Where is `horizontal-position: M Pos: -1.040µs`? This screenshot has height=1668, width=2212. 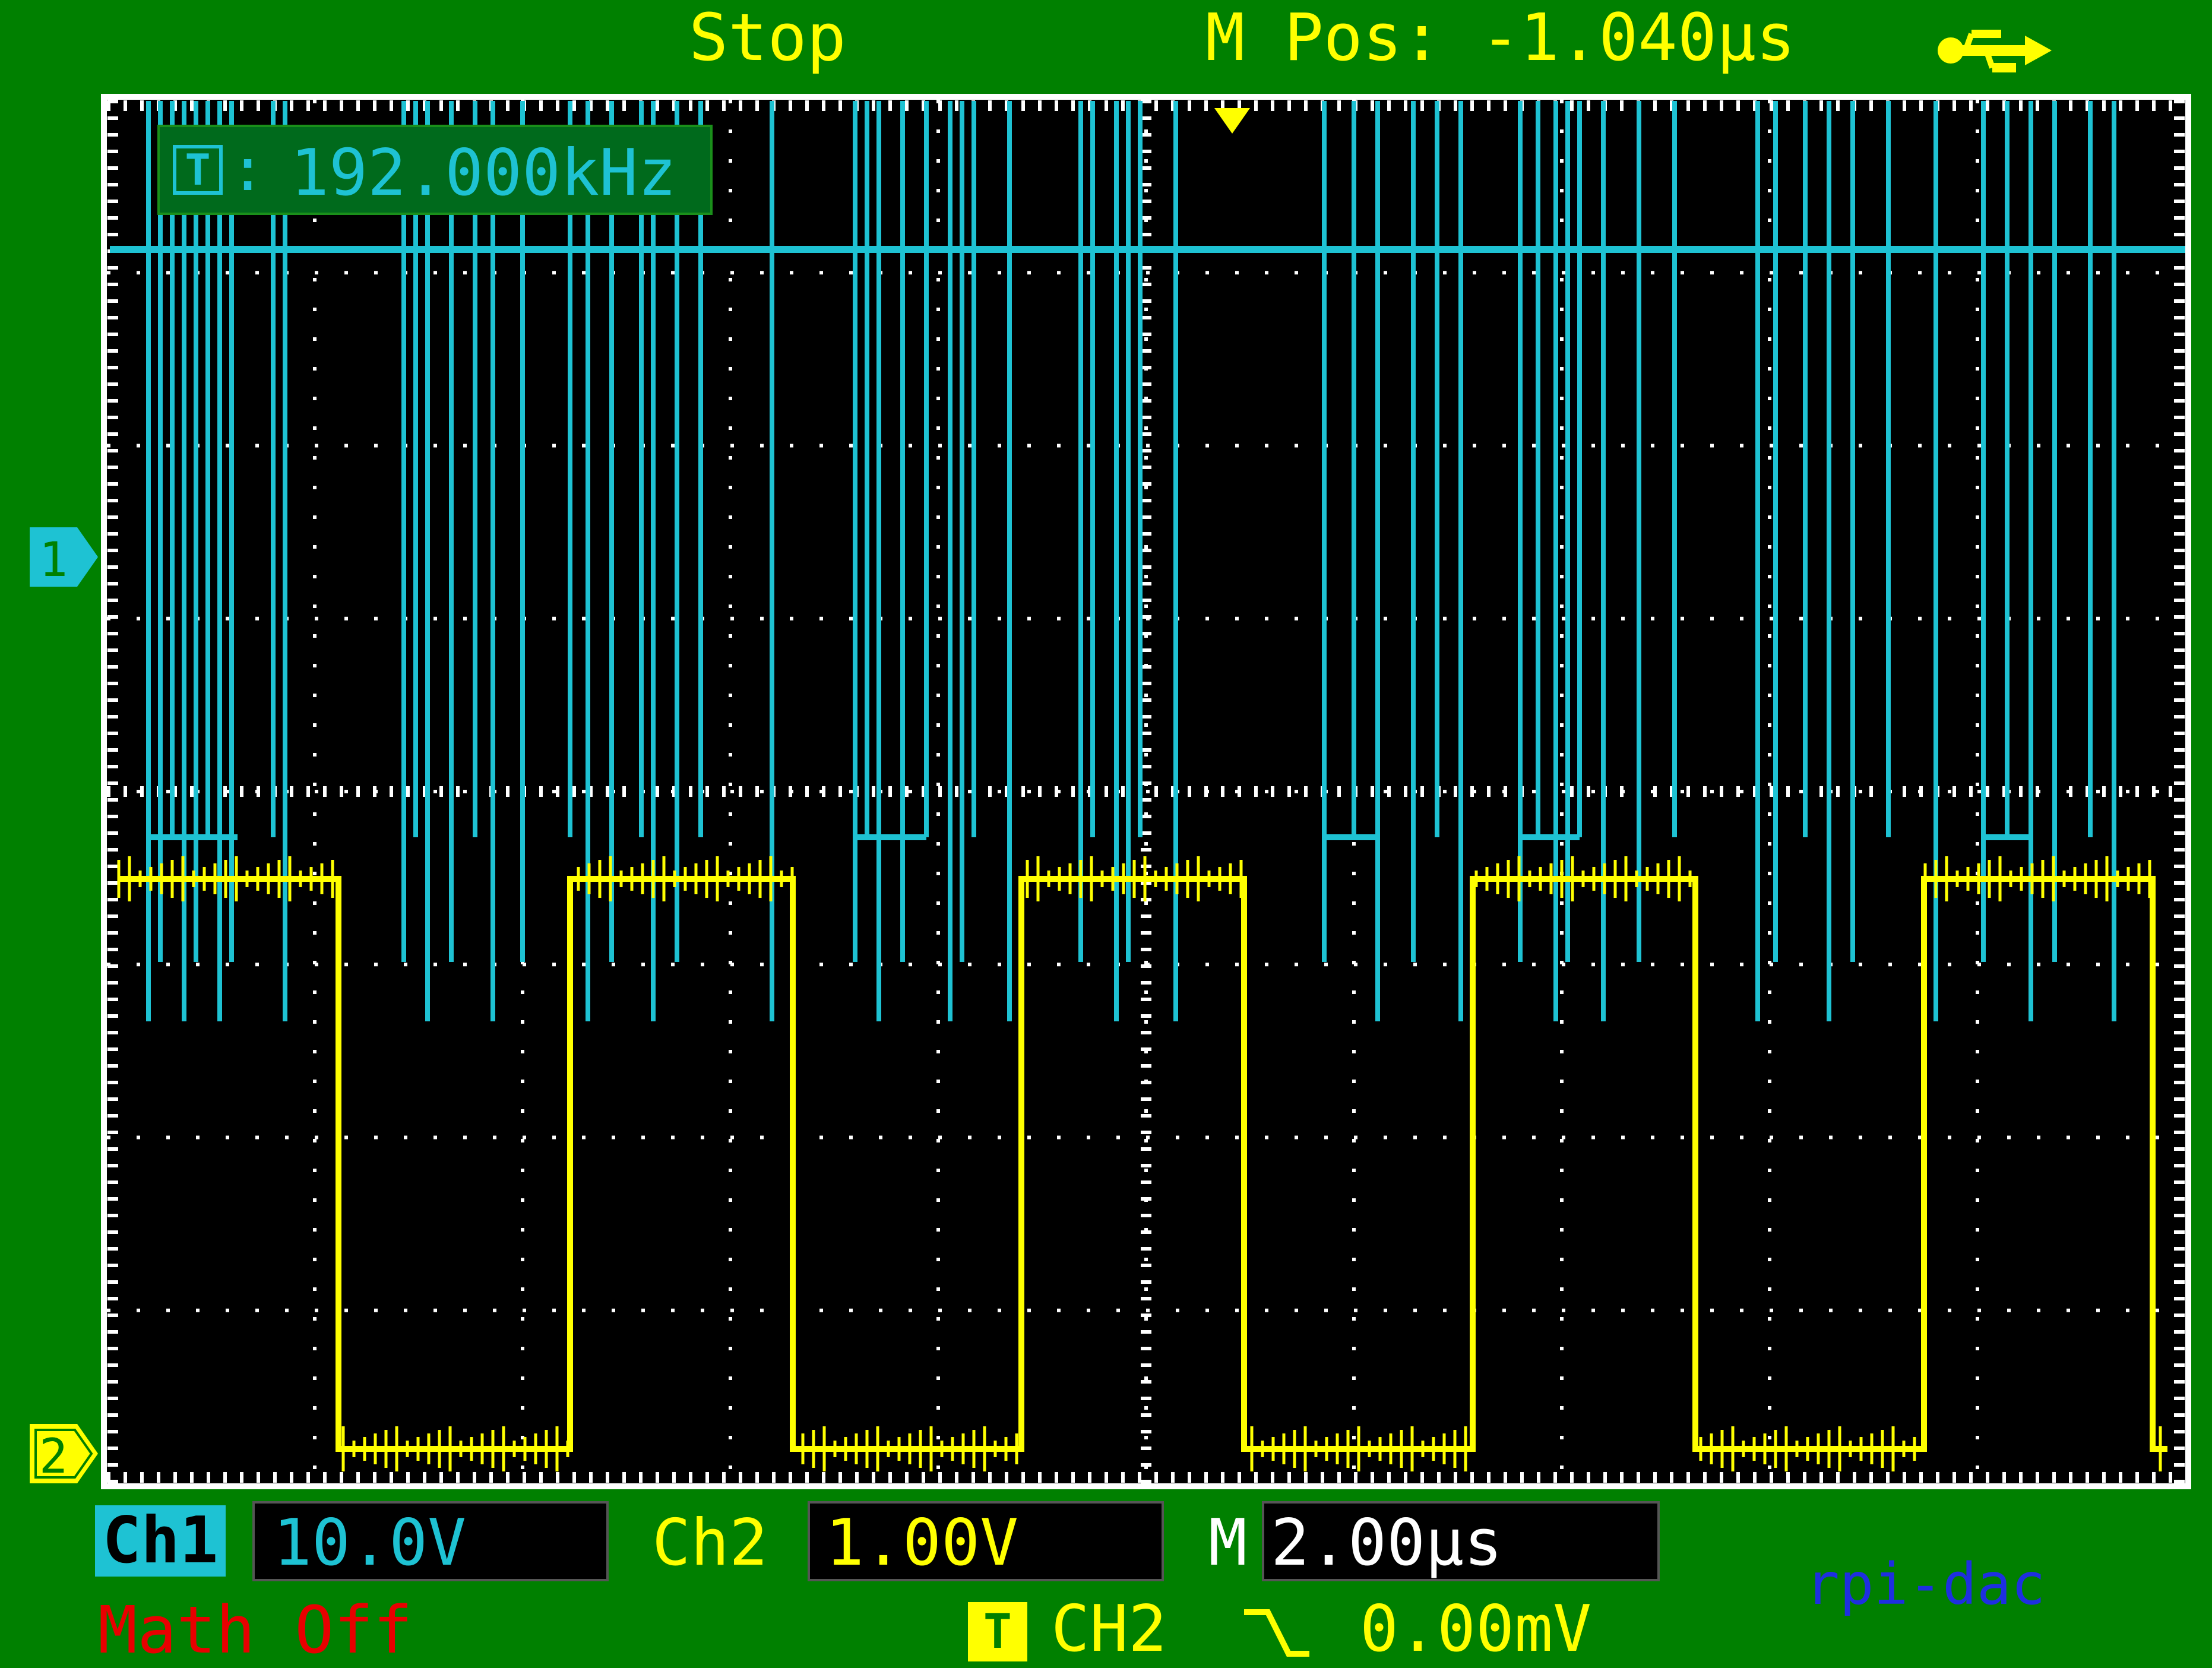
horizontal-position: M Pos: -1.040µs is located at coordinates (1500, 37).